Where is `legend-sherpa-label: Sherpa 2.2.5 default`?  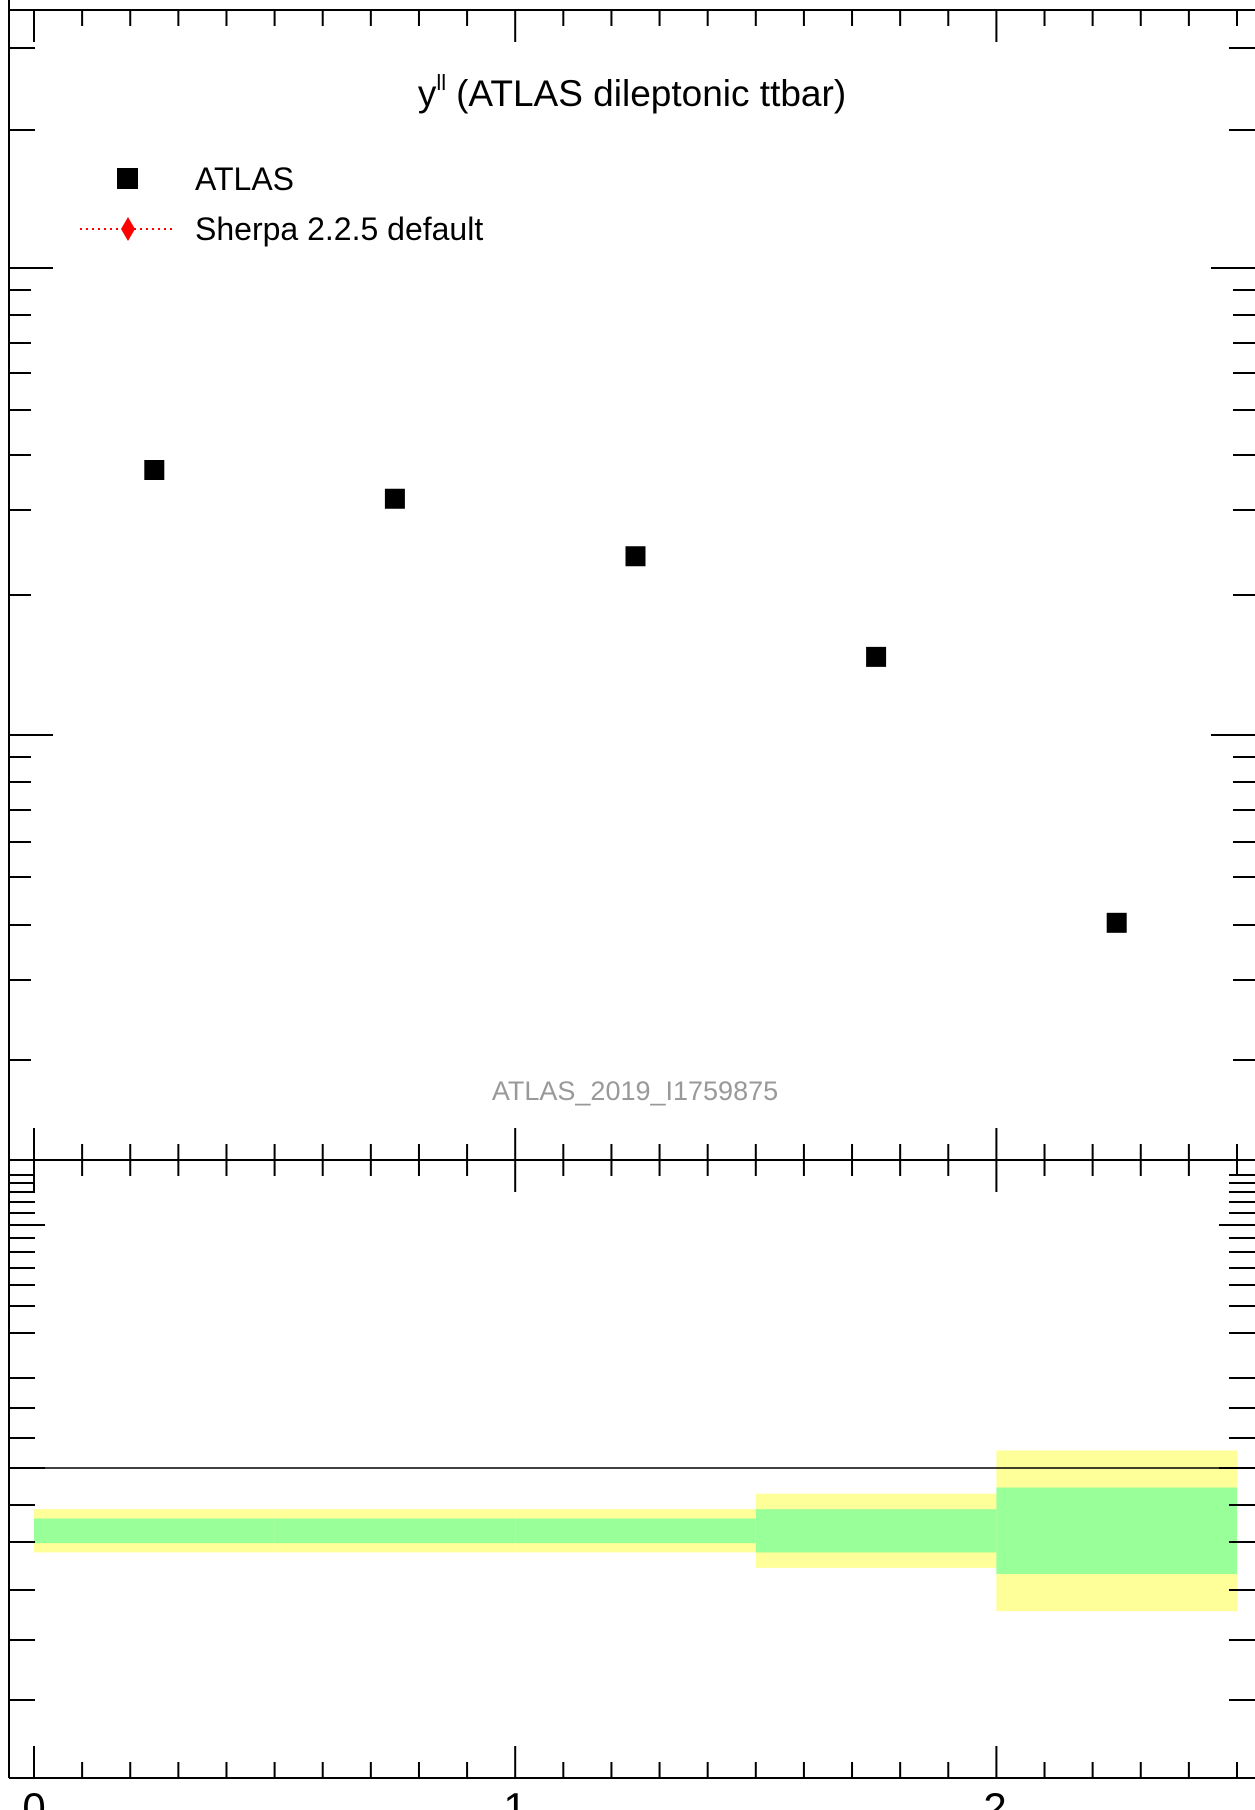
legend-sherpa-label: Sherpa 2.2.5 default is located at coordinates (339, 229).